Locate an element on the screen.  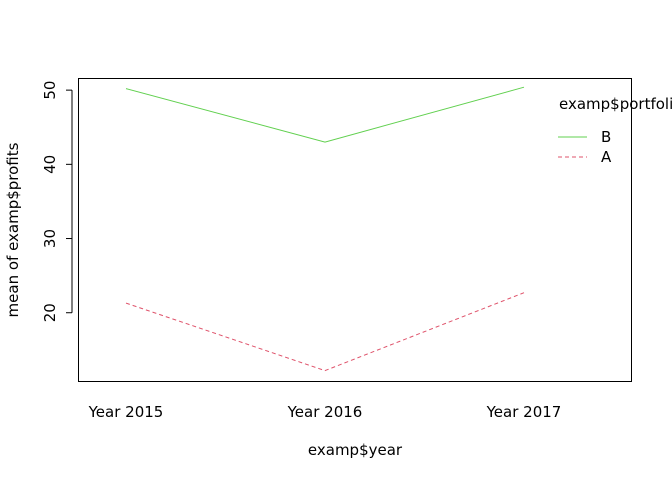
series-line-A is located at coordinates (325, 332).